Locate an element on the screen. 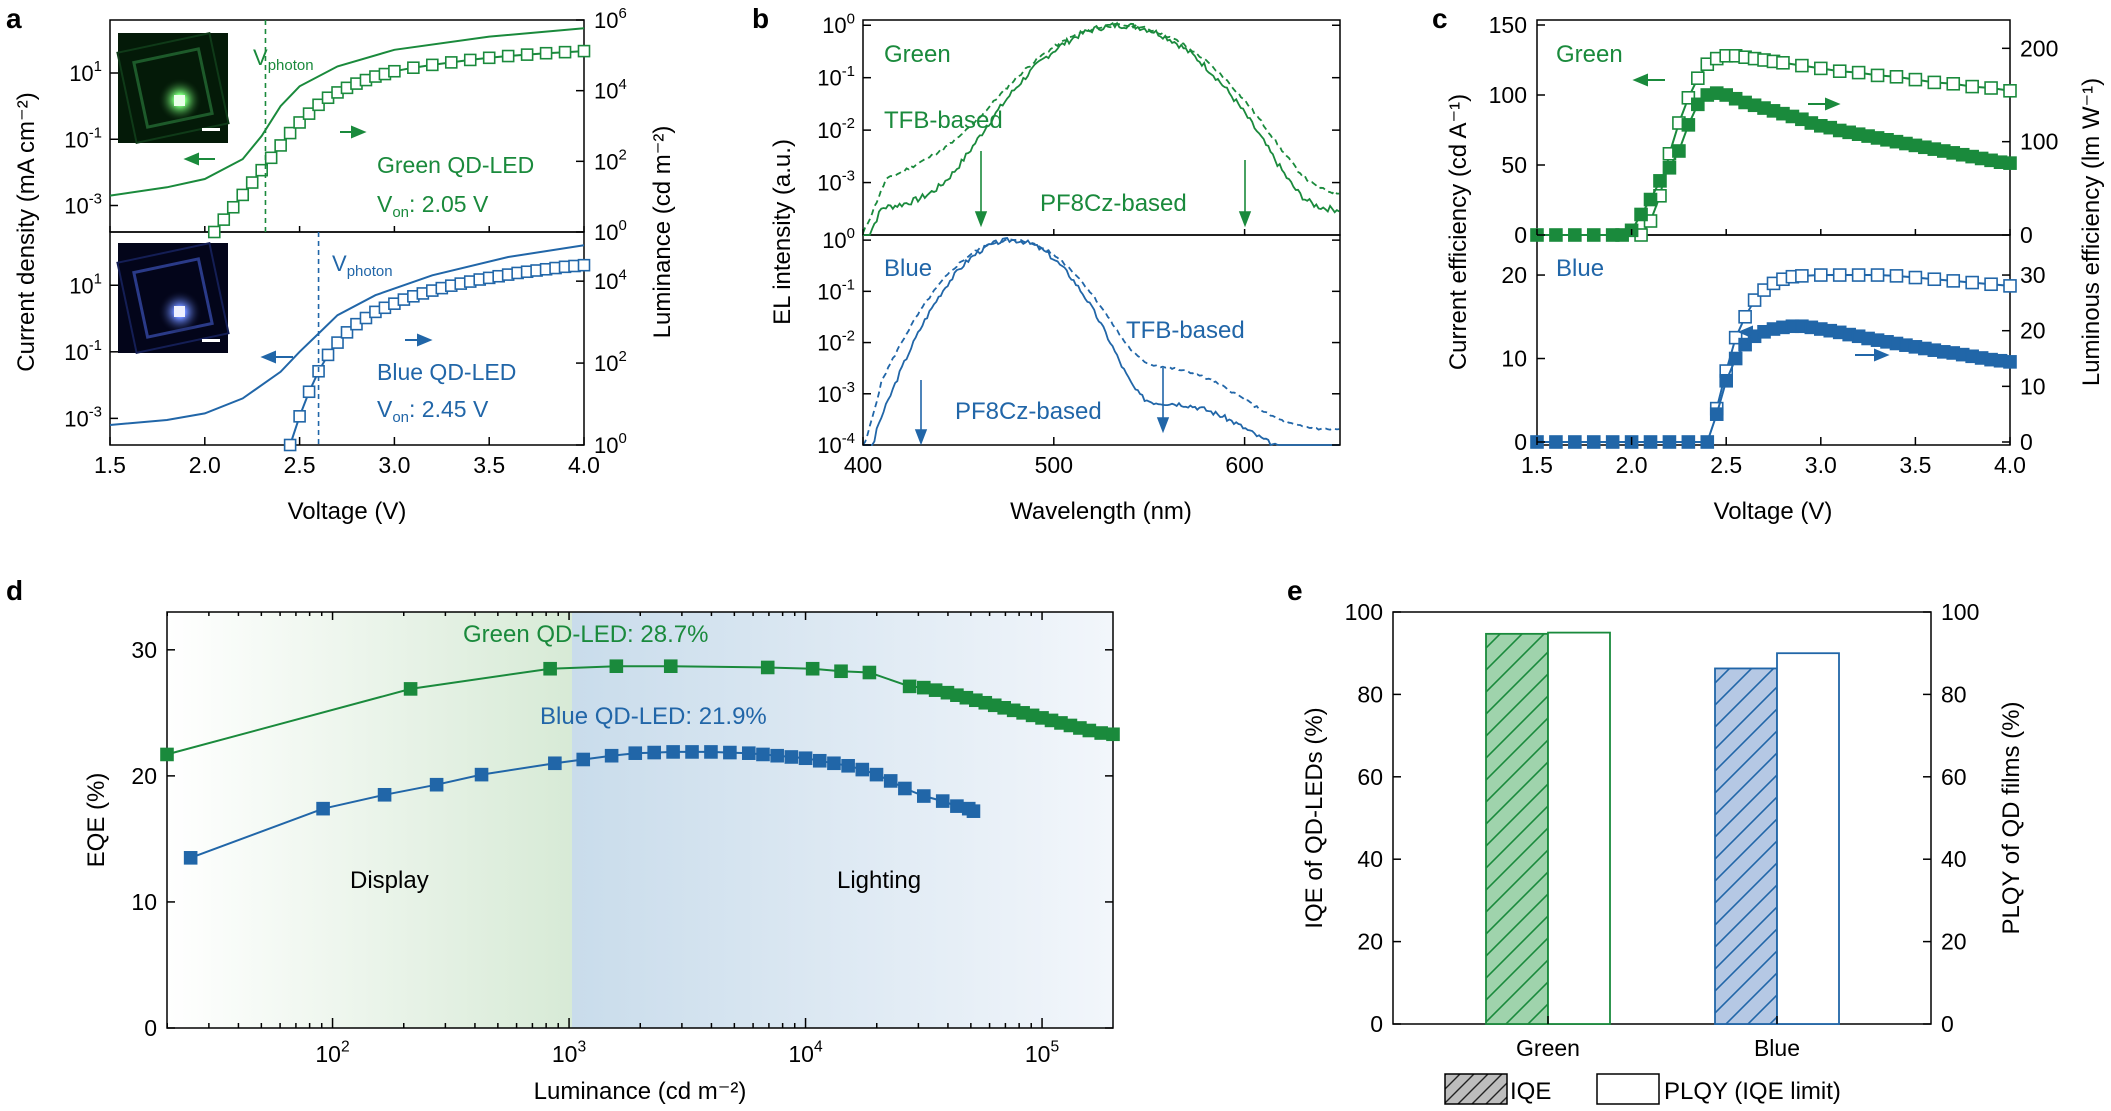 This screenshot has height=1111, width=2111. pf8cz-spectrum-line is located at coordinates (1101, 342).